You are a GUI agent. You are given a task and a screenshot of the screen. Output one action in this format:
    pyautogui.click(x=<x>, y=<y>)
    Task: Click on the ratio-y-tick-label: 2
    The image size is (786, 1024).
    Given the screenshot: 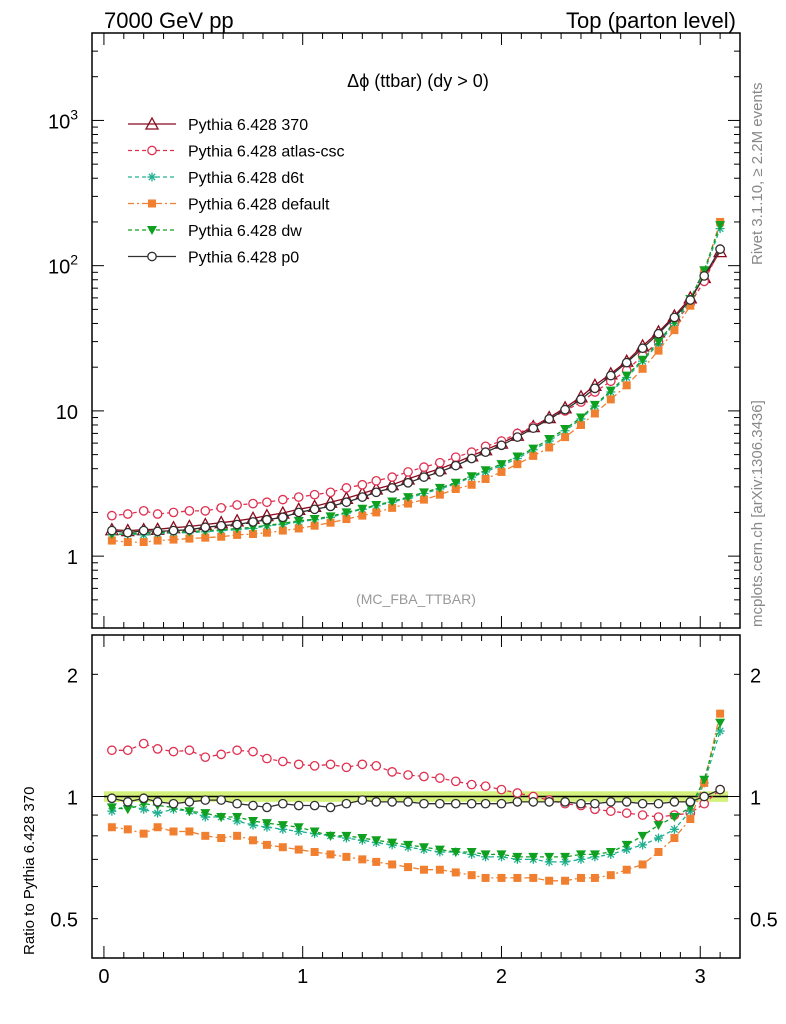 What is the action you would take?
    pyautogui.click(x=72, y=676)
    